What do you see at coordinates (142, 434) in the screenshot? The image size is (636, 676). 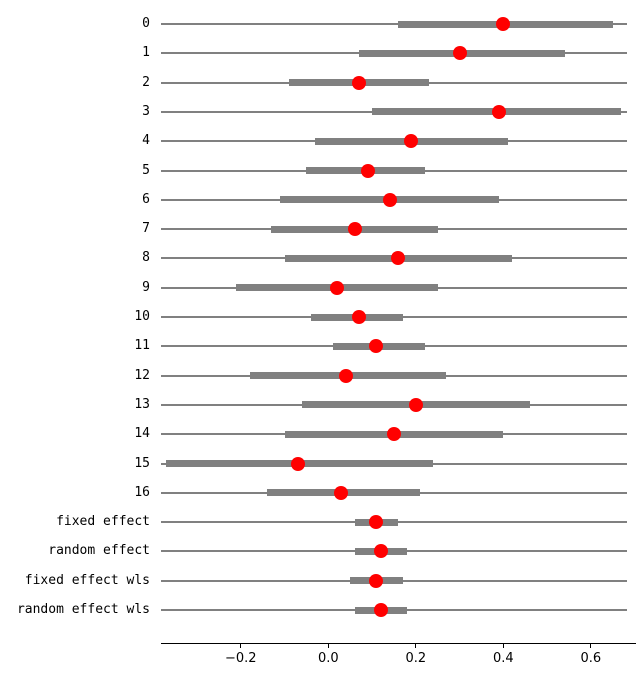 I see `row-label: 14` at bounding box center [142, 434].